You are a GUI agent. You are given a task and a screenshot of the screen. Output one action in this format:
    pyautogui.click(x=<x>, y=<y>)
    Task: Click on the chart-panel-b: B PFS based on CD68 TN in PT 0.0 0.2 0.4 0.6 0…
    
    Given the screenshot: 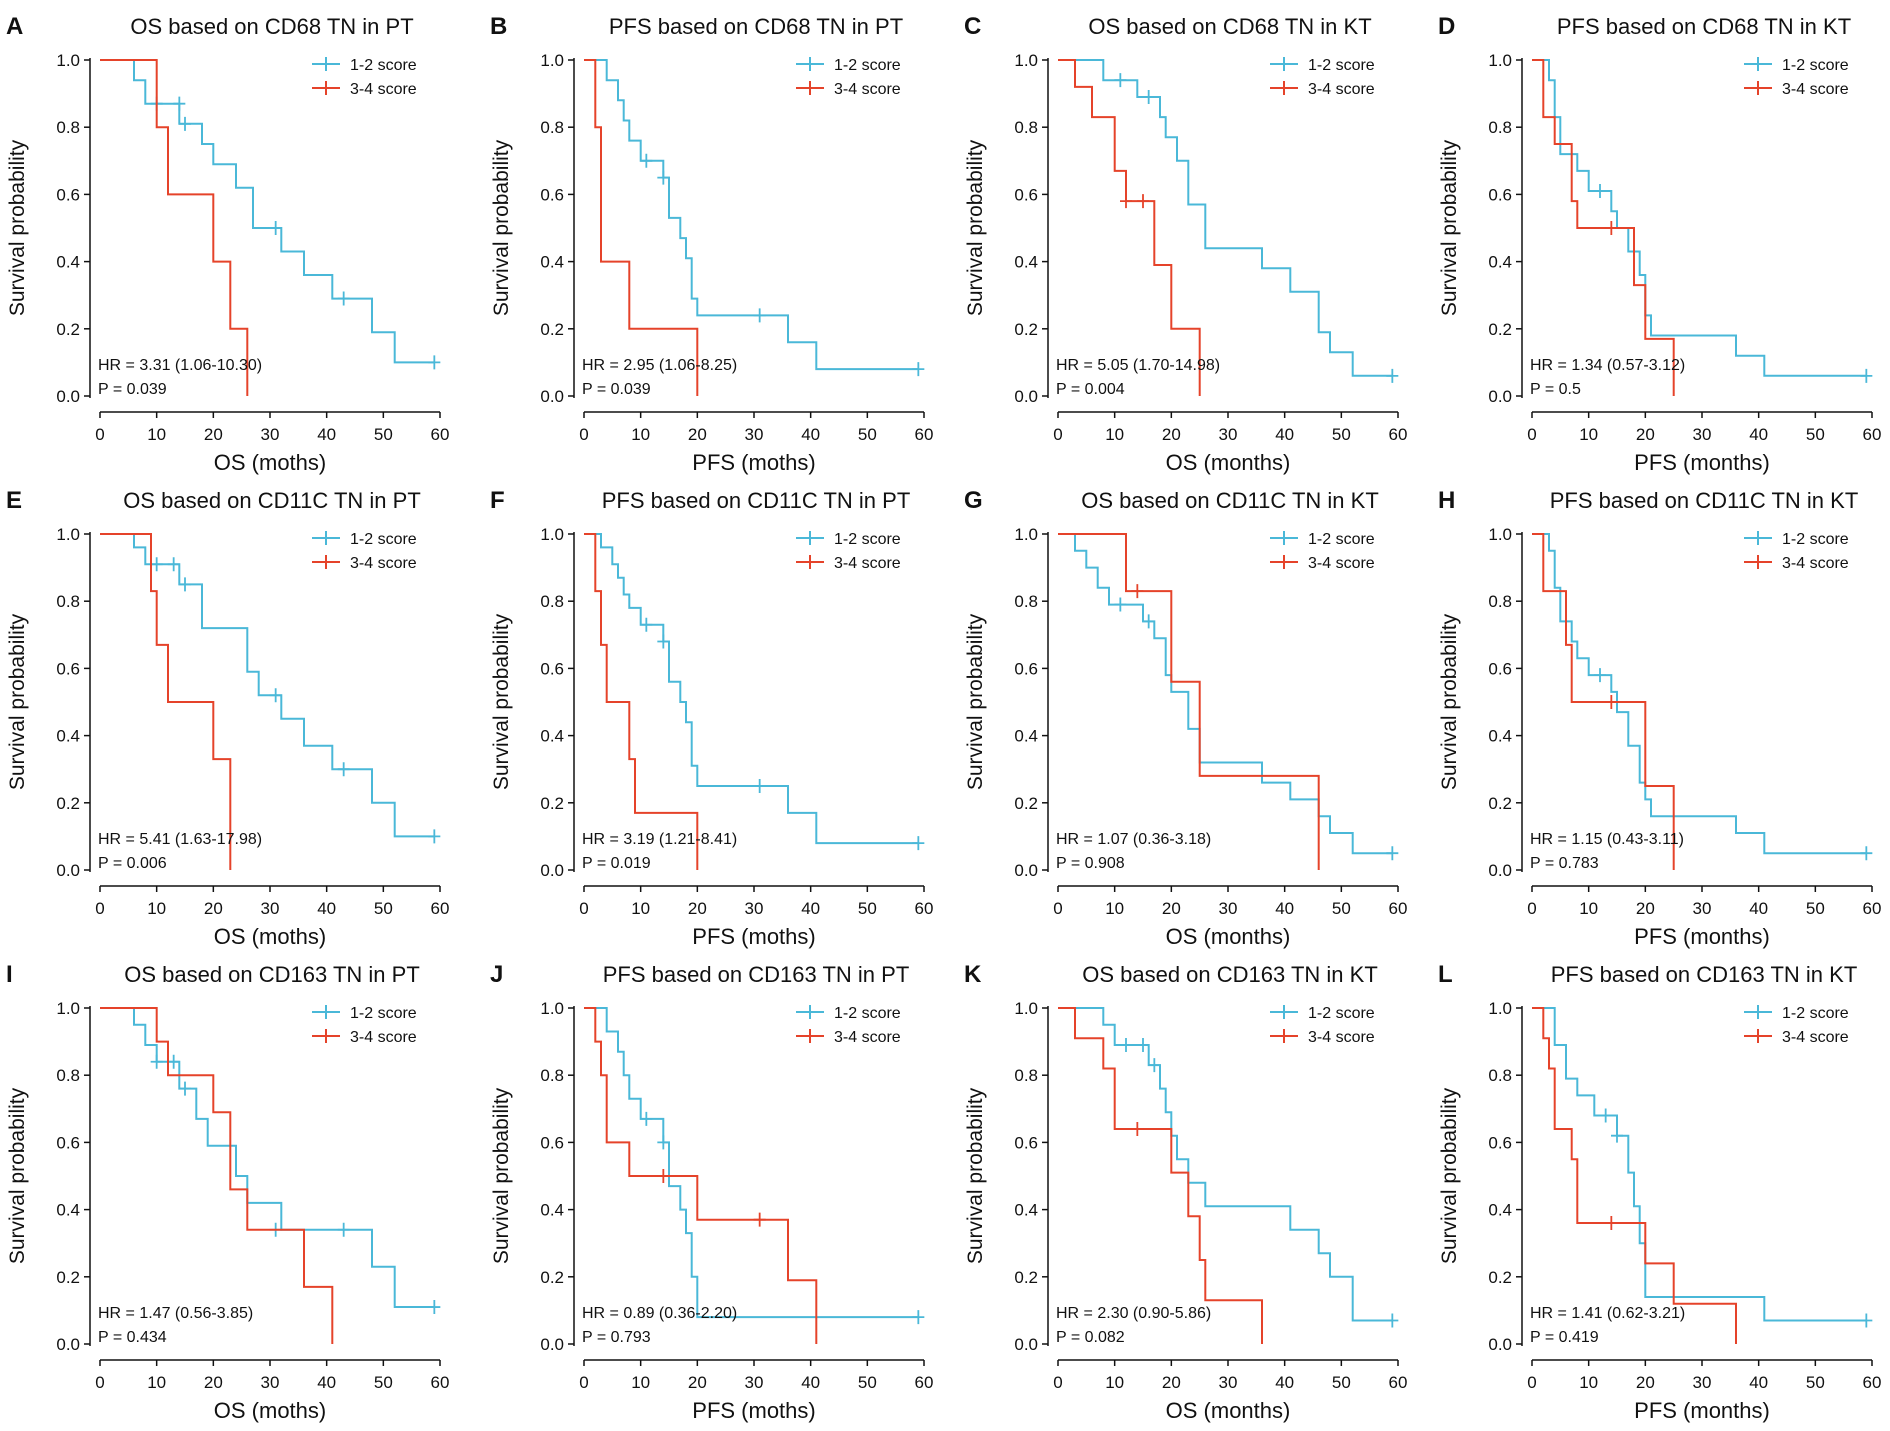 What is the action you would take?
    pyautogui.click(x=711, y=244)
    